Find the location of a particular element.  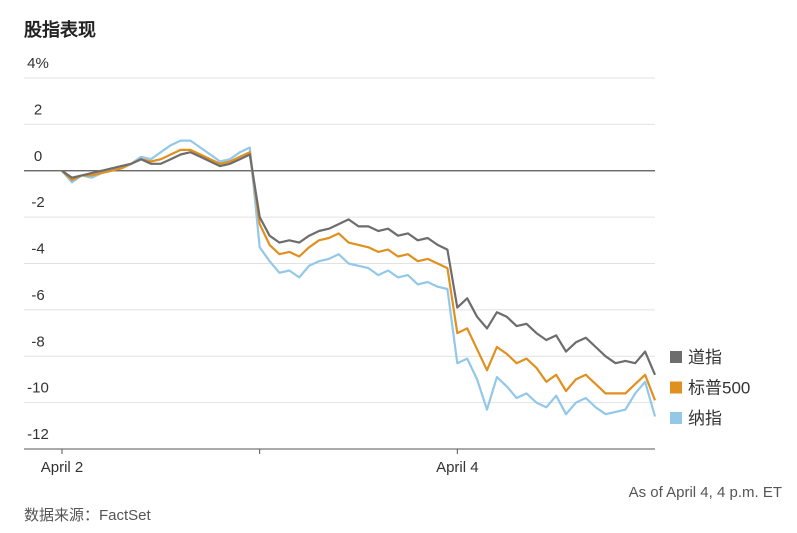

y-tick-label: -2 is located at coordinates (37, 202).